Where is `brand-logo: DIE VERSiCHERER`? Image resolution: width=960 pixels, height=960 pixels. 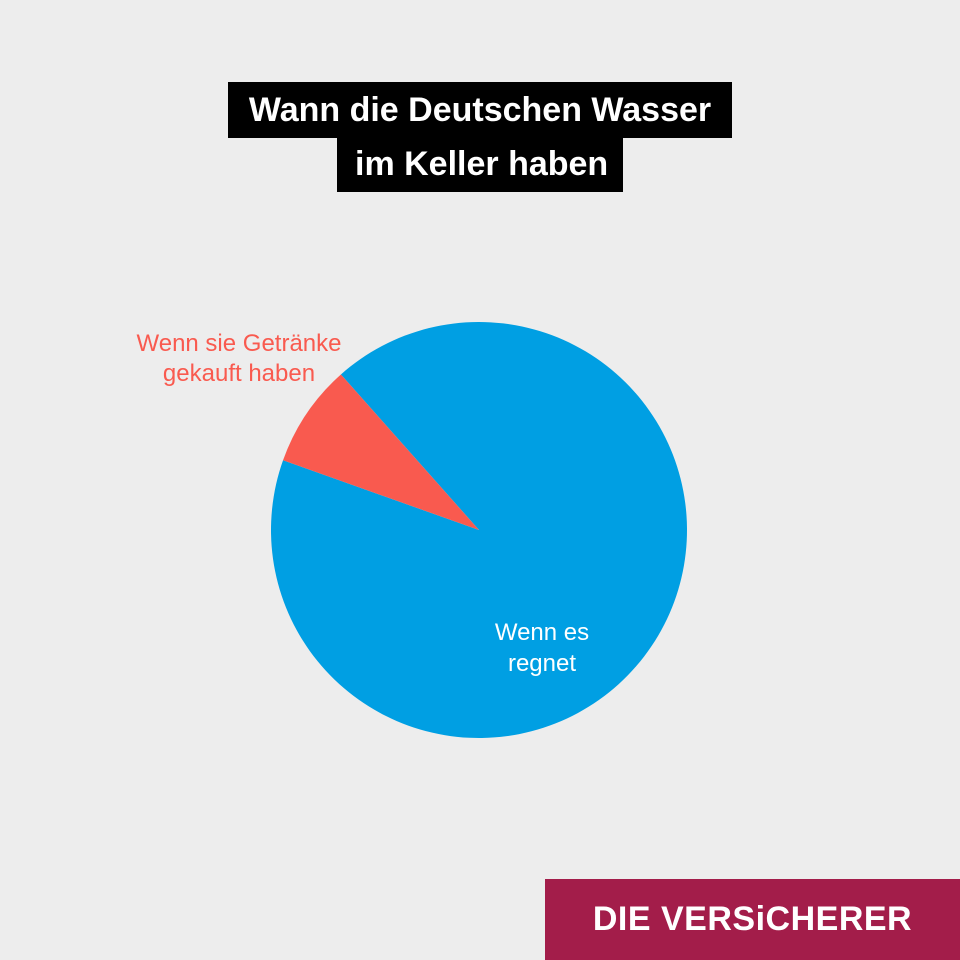
brand-logo: DIE VERSiCHERER is located at coordinates (752, 919).